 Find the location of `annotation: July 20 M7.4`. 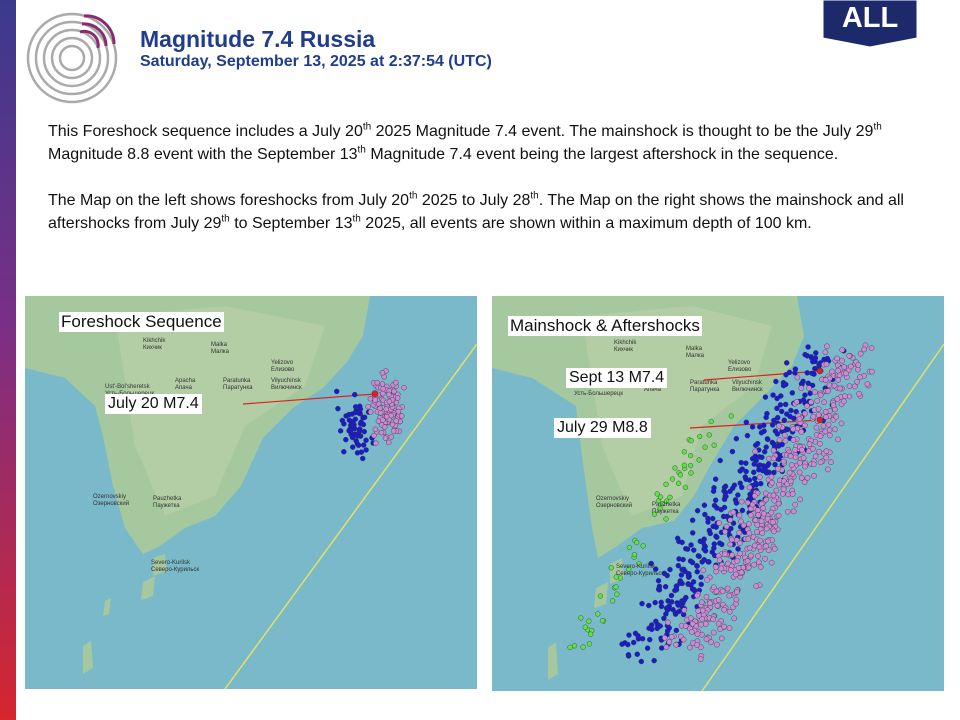

annotation: July 20 M7.4 is located at coordinates (153, 404).